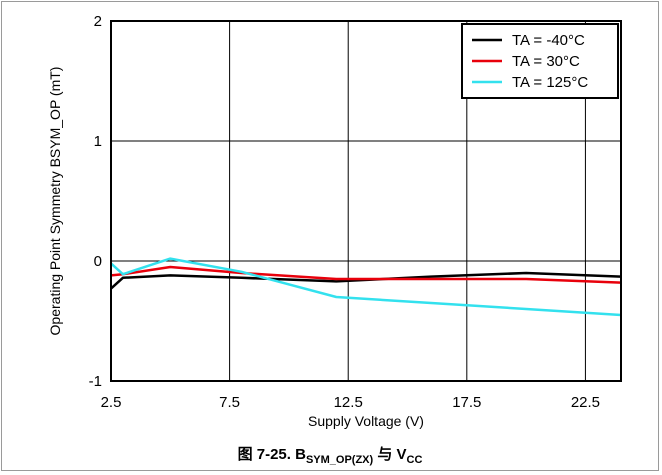  I want to click on x-tick-label-2: 12.5, so click(348, 402).